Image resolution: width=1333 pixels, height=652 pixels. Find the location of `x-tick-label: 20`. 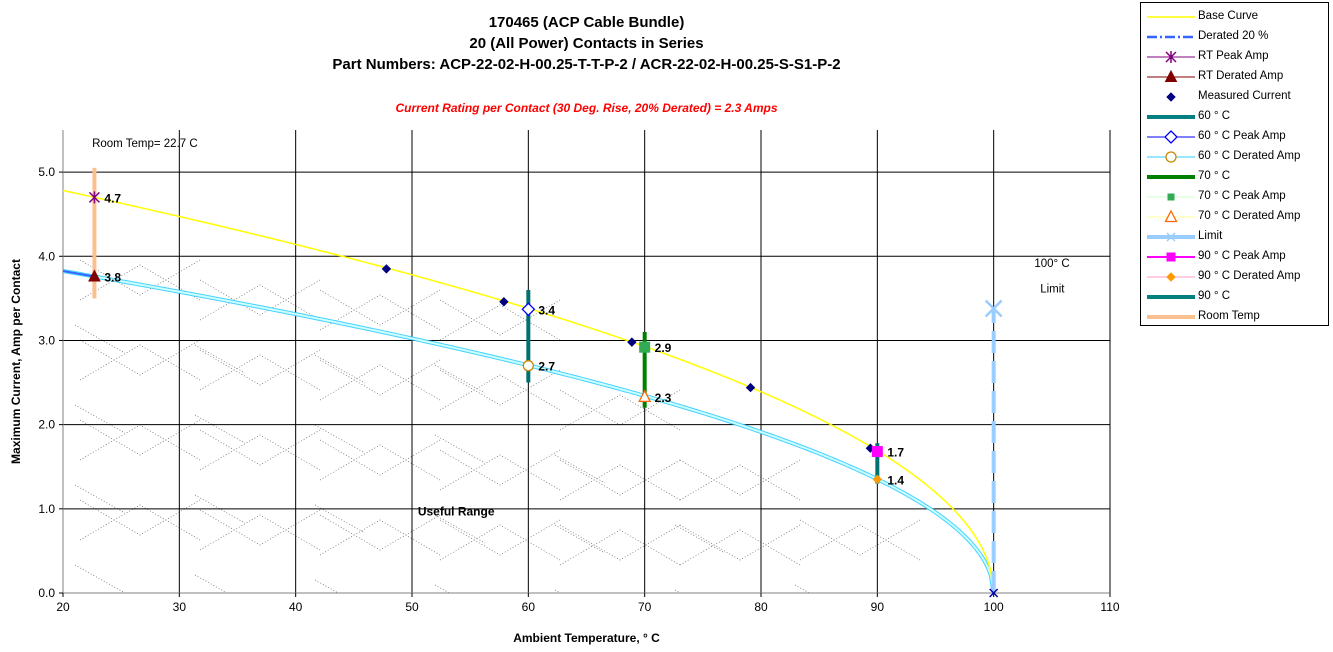

x-tick-label: 20 is located at coordinates (63, 607).